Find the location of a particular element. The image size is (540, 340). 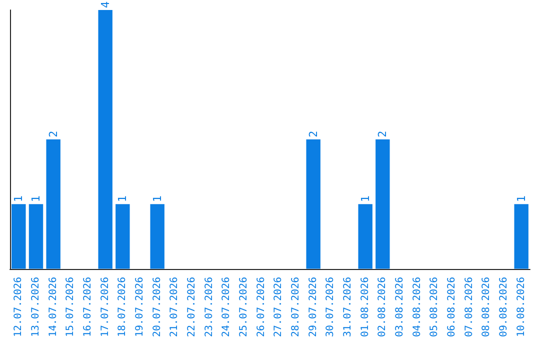

x-tick-label: 31.07.2026 is located at coordinates (348, 307).